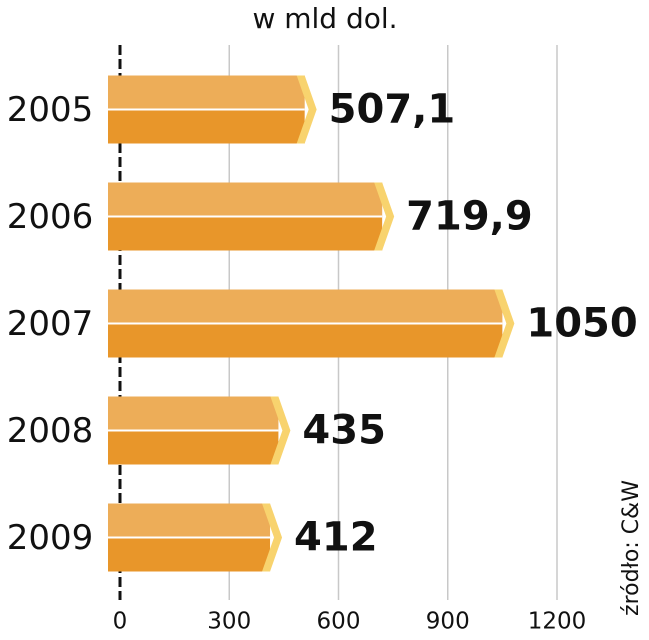 The width and height of the screenshot is (649, 640). What do you see at coordinates (631, 548) in the screenshot?
I see `source-note: źródło: C&W` at bounding box center [631, 548].